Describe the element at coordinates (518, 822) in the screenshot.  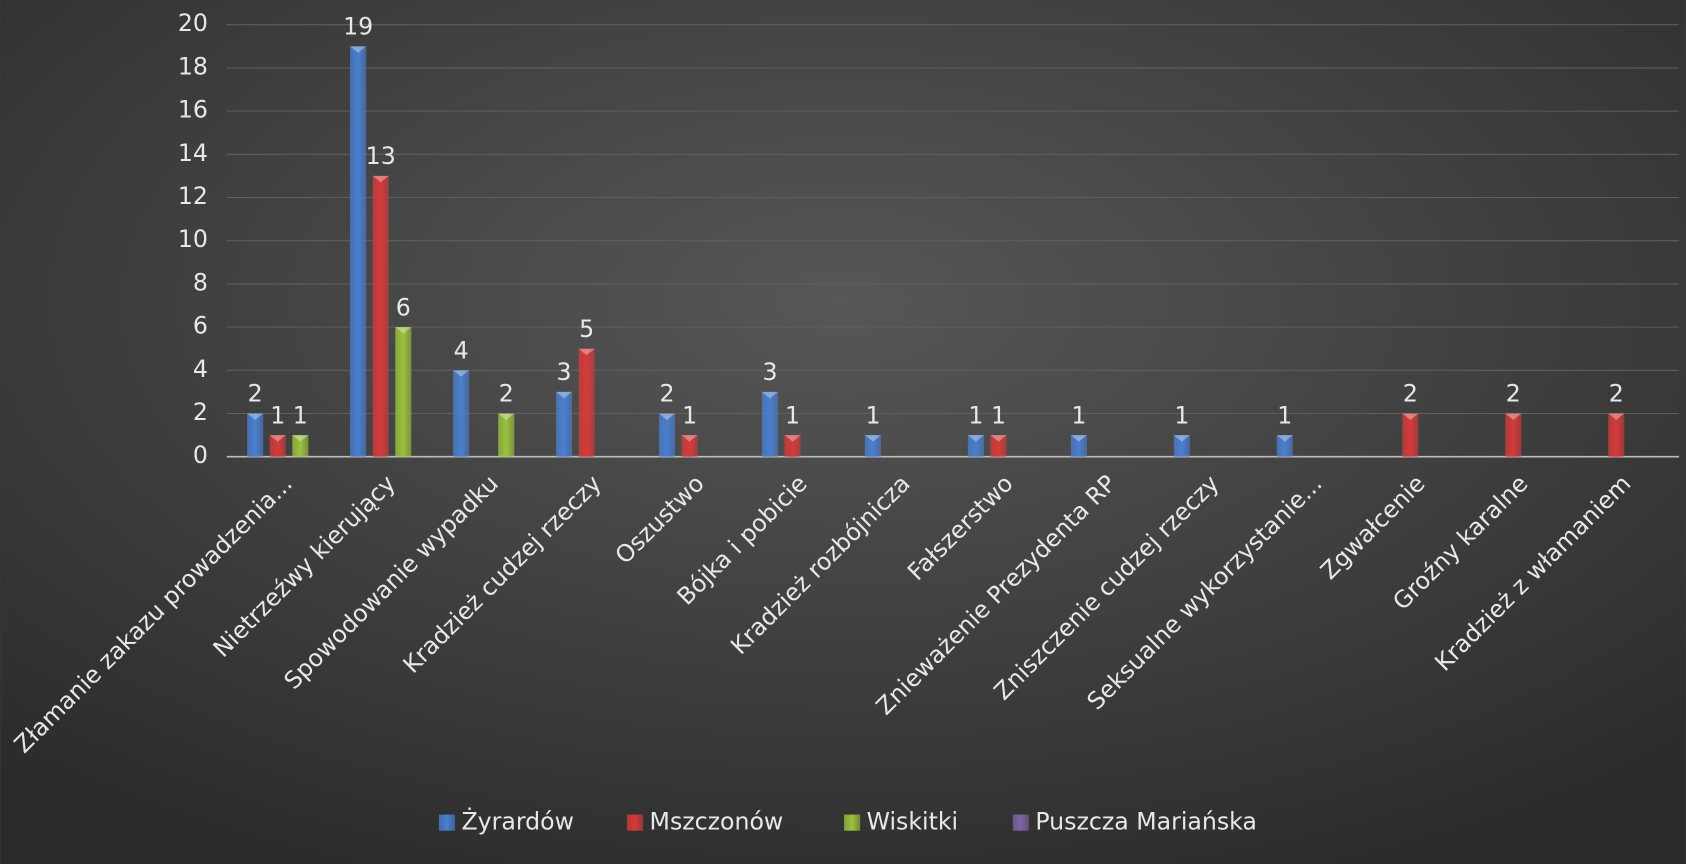
I see `legend-label: Żyrardów` at that location.